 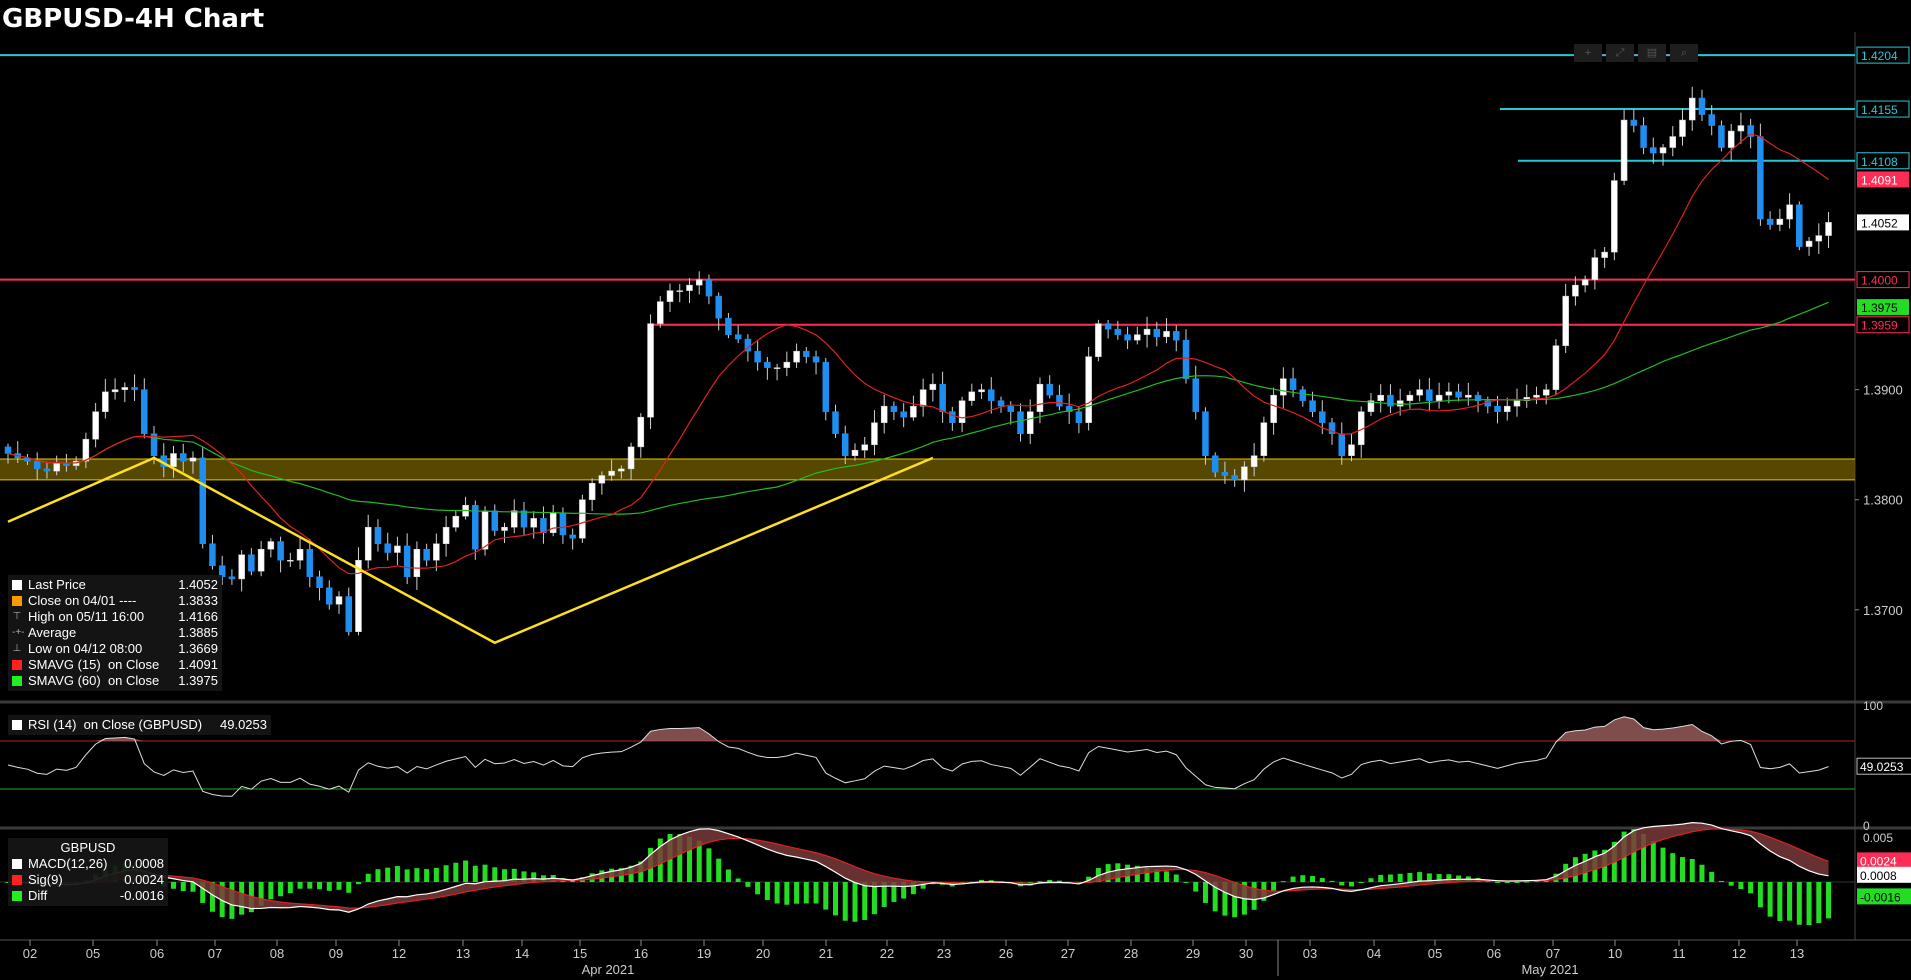 What do you see at coordinates (277, 953) in the screenshot?
I see `x-tick-label: 08` at bounding box center [277, 953].